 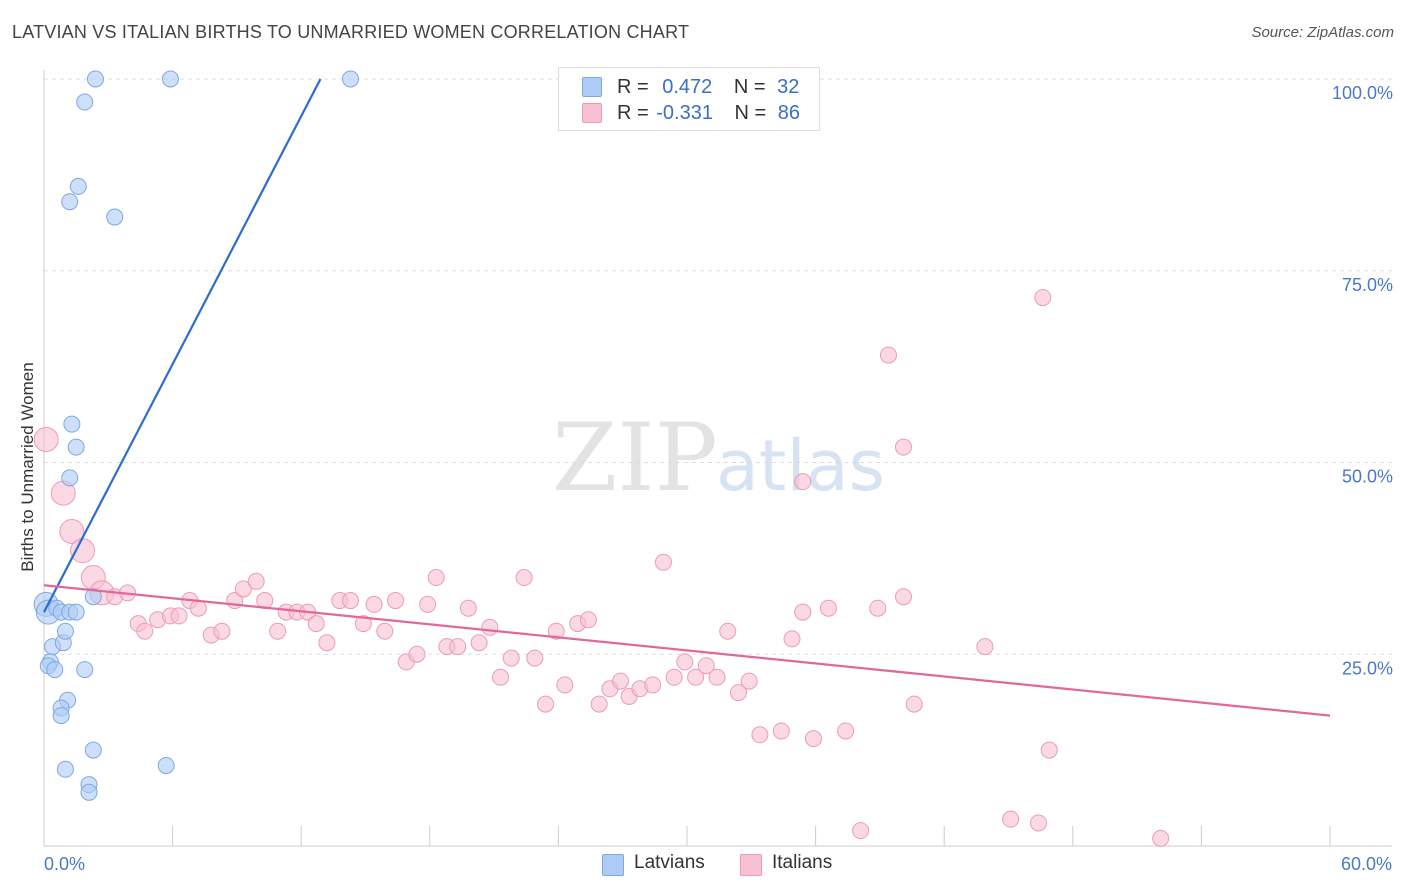 I want to click on italian-trend-line, so click(x=687, y=650).